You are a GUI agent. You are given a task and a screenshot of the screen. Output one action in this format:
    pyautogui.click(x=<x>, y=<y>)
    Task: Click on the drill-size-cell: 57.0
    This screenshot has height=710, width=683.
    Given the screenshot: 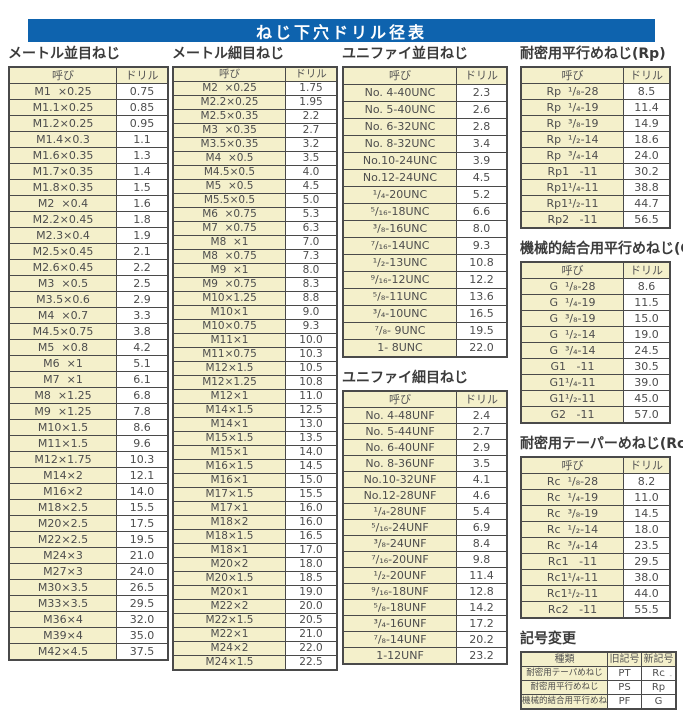 What is the action you would take?
    pyautogui.click(x=647, y=415)
    